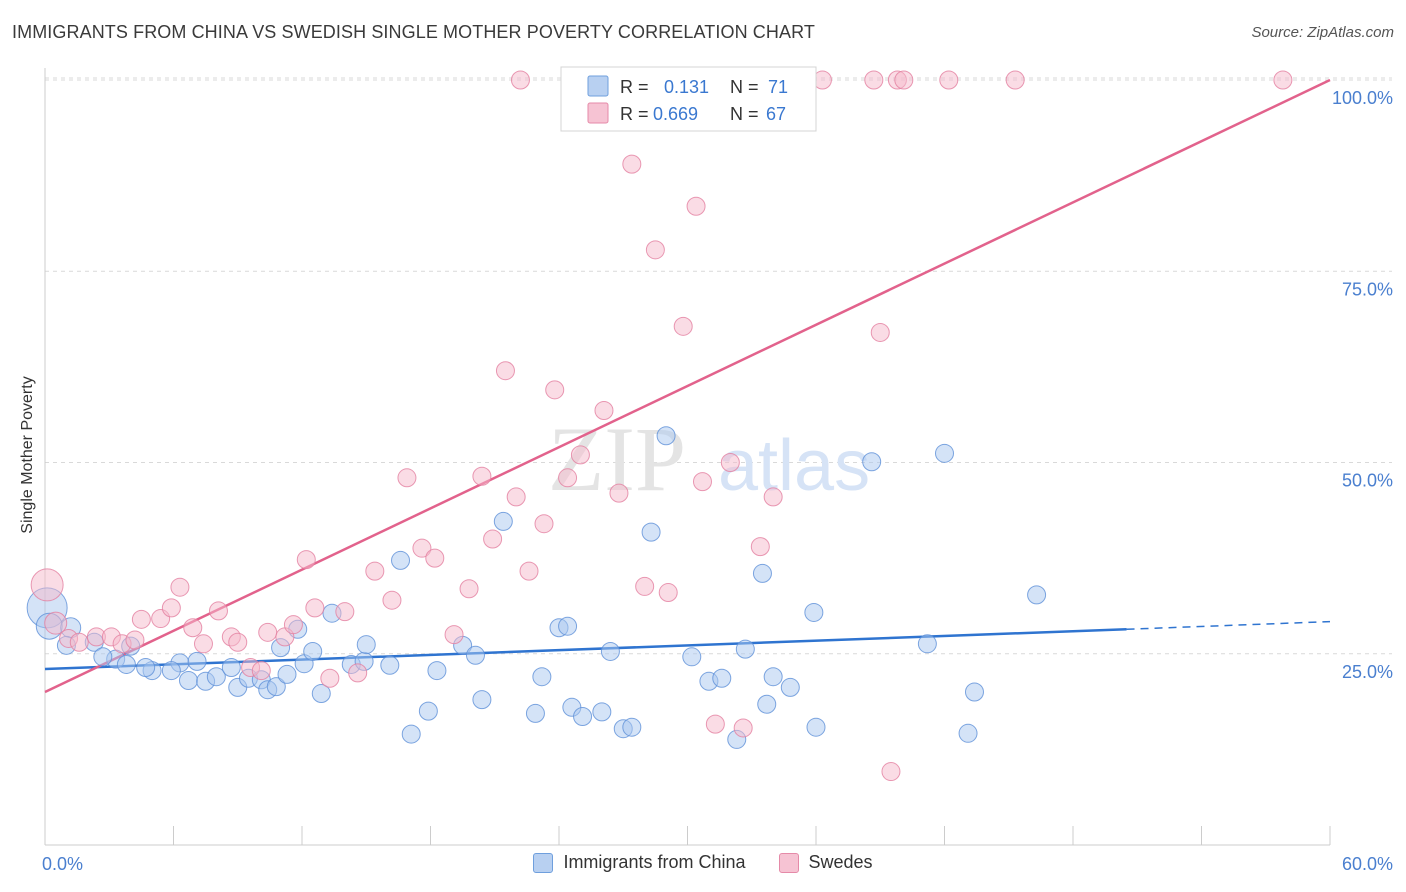 The width and height of the screenshot is (1406, 892). I want to click on stats-r-value-blue: 0.131, so click(686, 87).